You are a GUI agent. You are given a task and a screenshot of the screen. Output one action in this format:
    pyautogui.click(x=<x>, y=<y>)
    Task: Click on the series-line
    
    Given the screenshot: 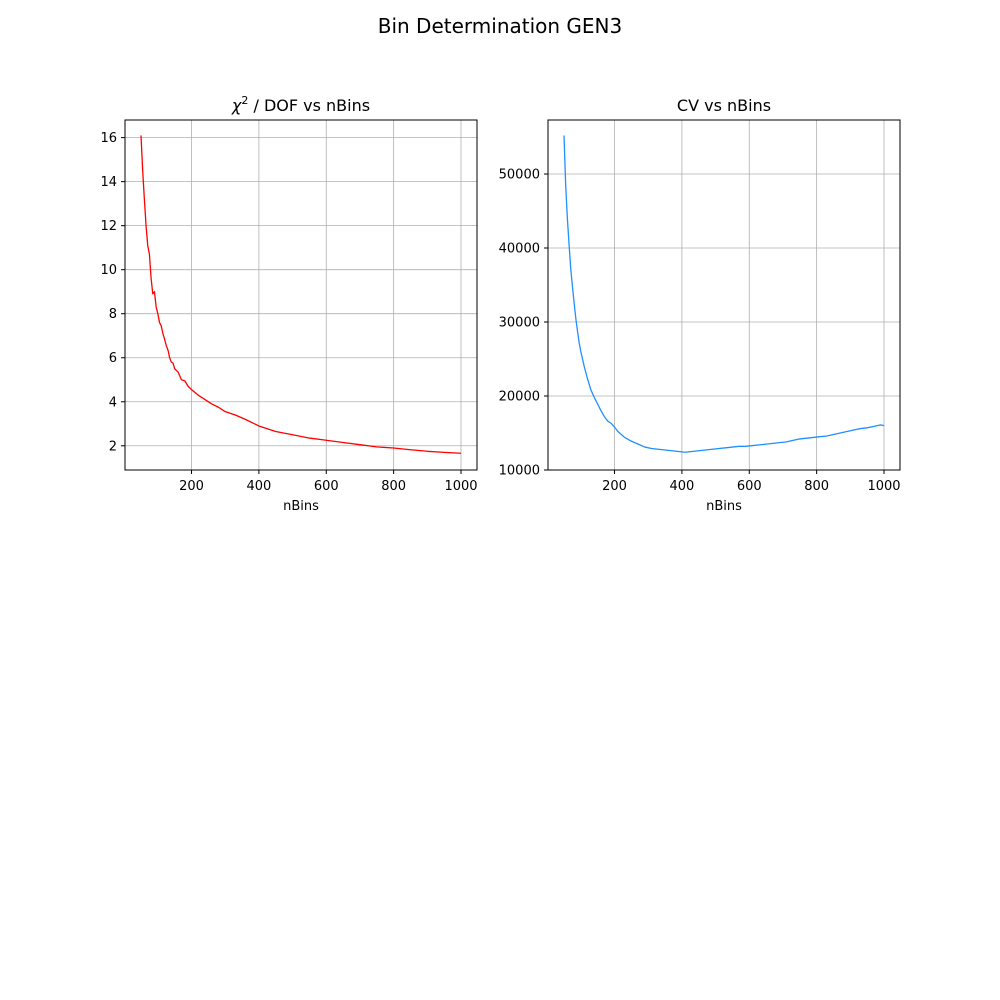 What is the action you would take?
    pyautogui.click(x=724, y=294)
    